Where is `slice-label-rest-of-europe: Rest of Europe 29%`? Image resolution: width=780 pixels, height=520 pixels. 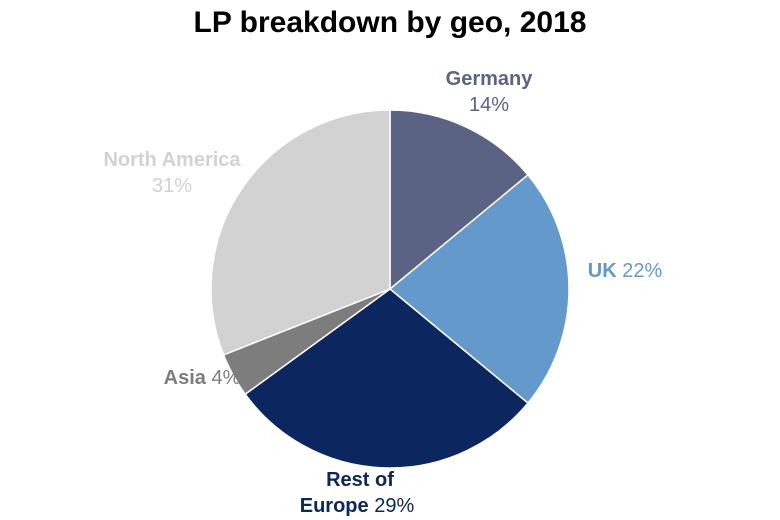 slice-label-rest-of-europe: Rest of Europe 29% is located at coordinates (357, 493).